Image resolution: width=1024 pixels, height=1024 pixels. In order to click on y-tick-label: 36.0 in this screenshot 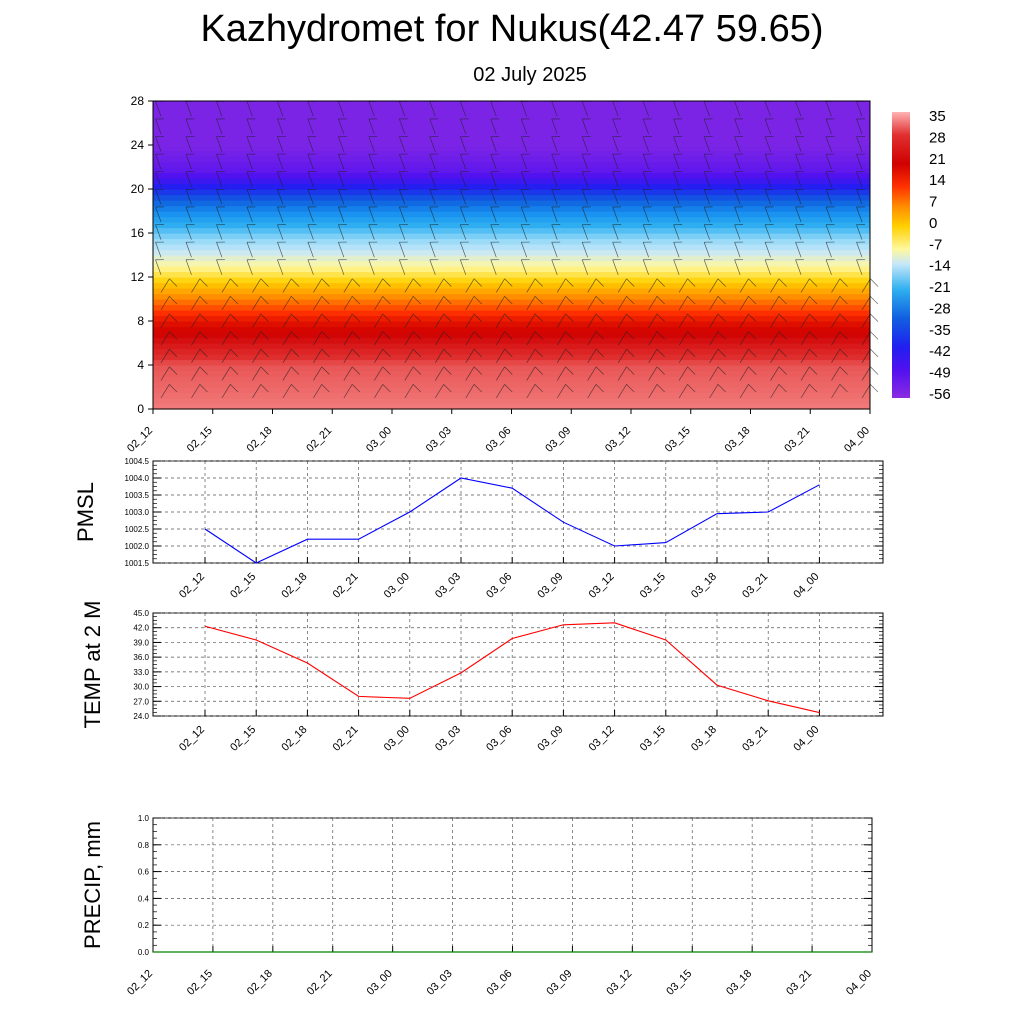, I will do `click(141, 657)`.